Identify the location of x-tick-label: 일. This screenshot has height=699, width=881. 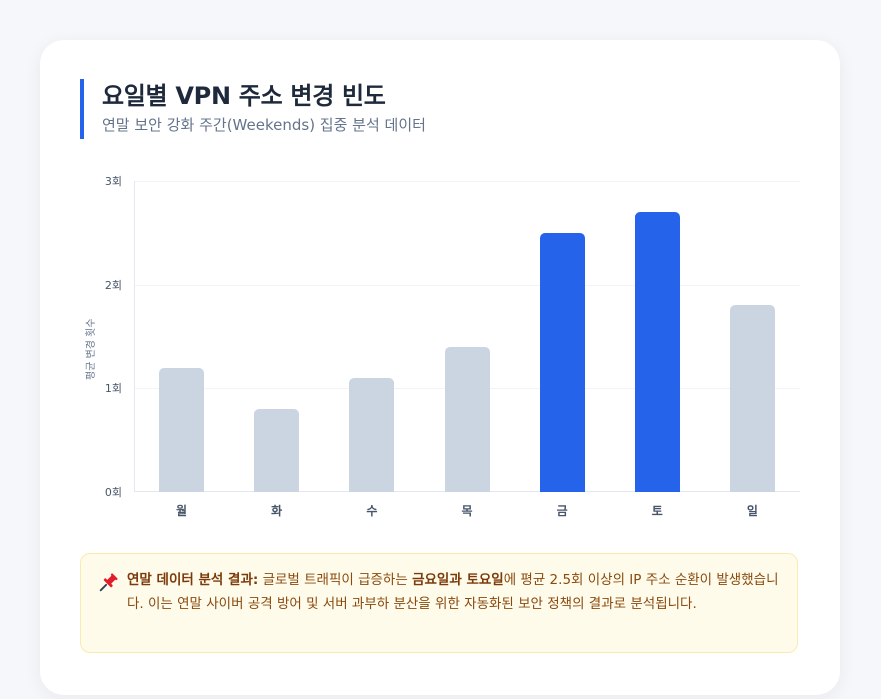
(752, 511).